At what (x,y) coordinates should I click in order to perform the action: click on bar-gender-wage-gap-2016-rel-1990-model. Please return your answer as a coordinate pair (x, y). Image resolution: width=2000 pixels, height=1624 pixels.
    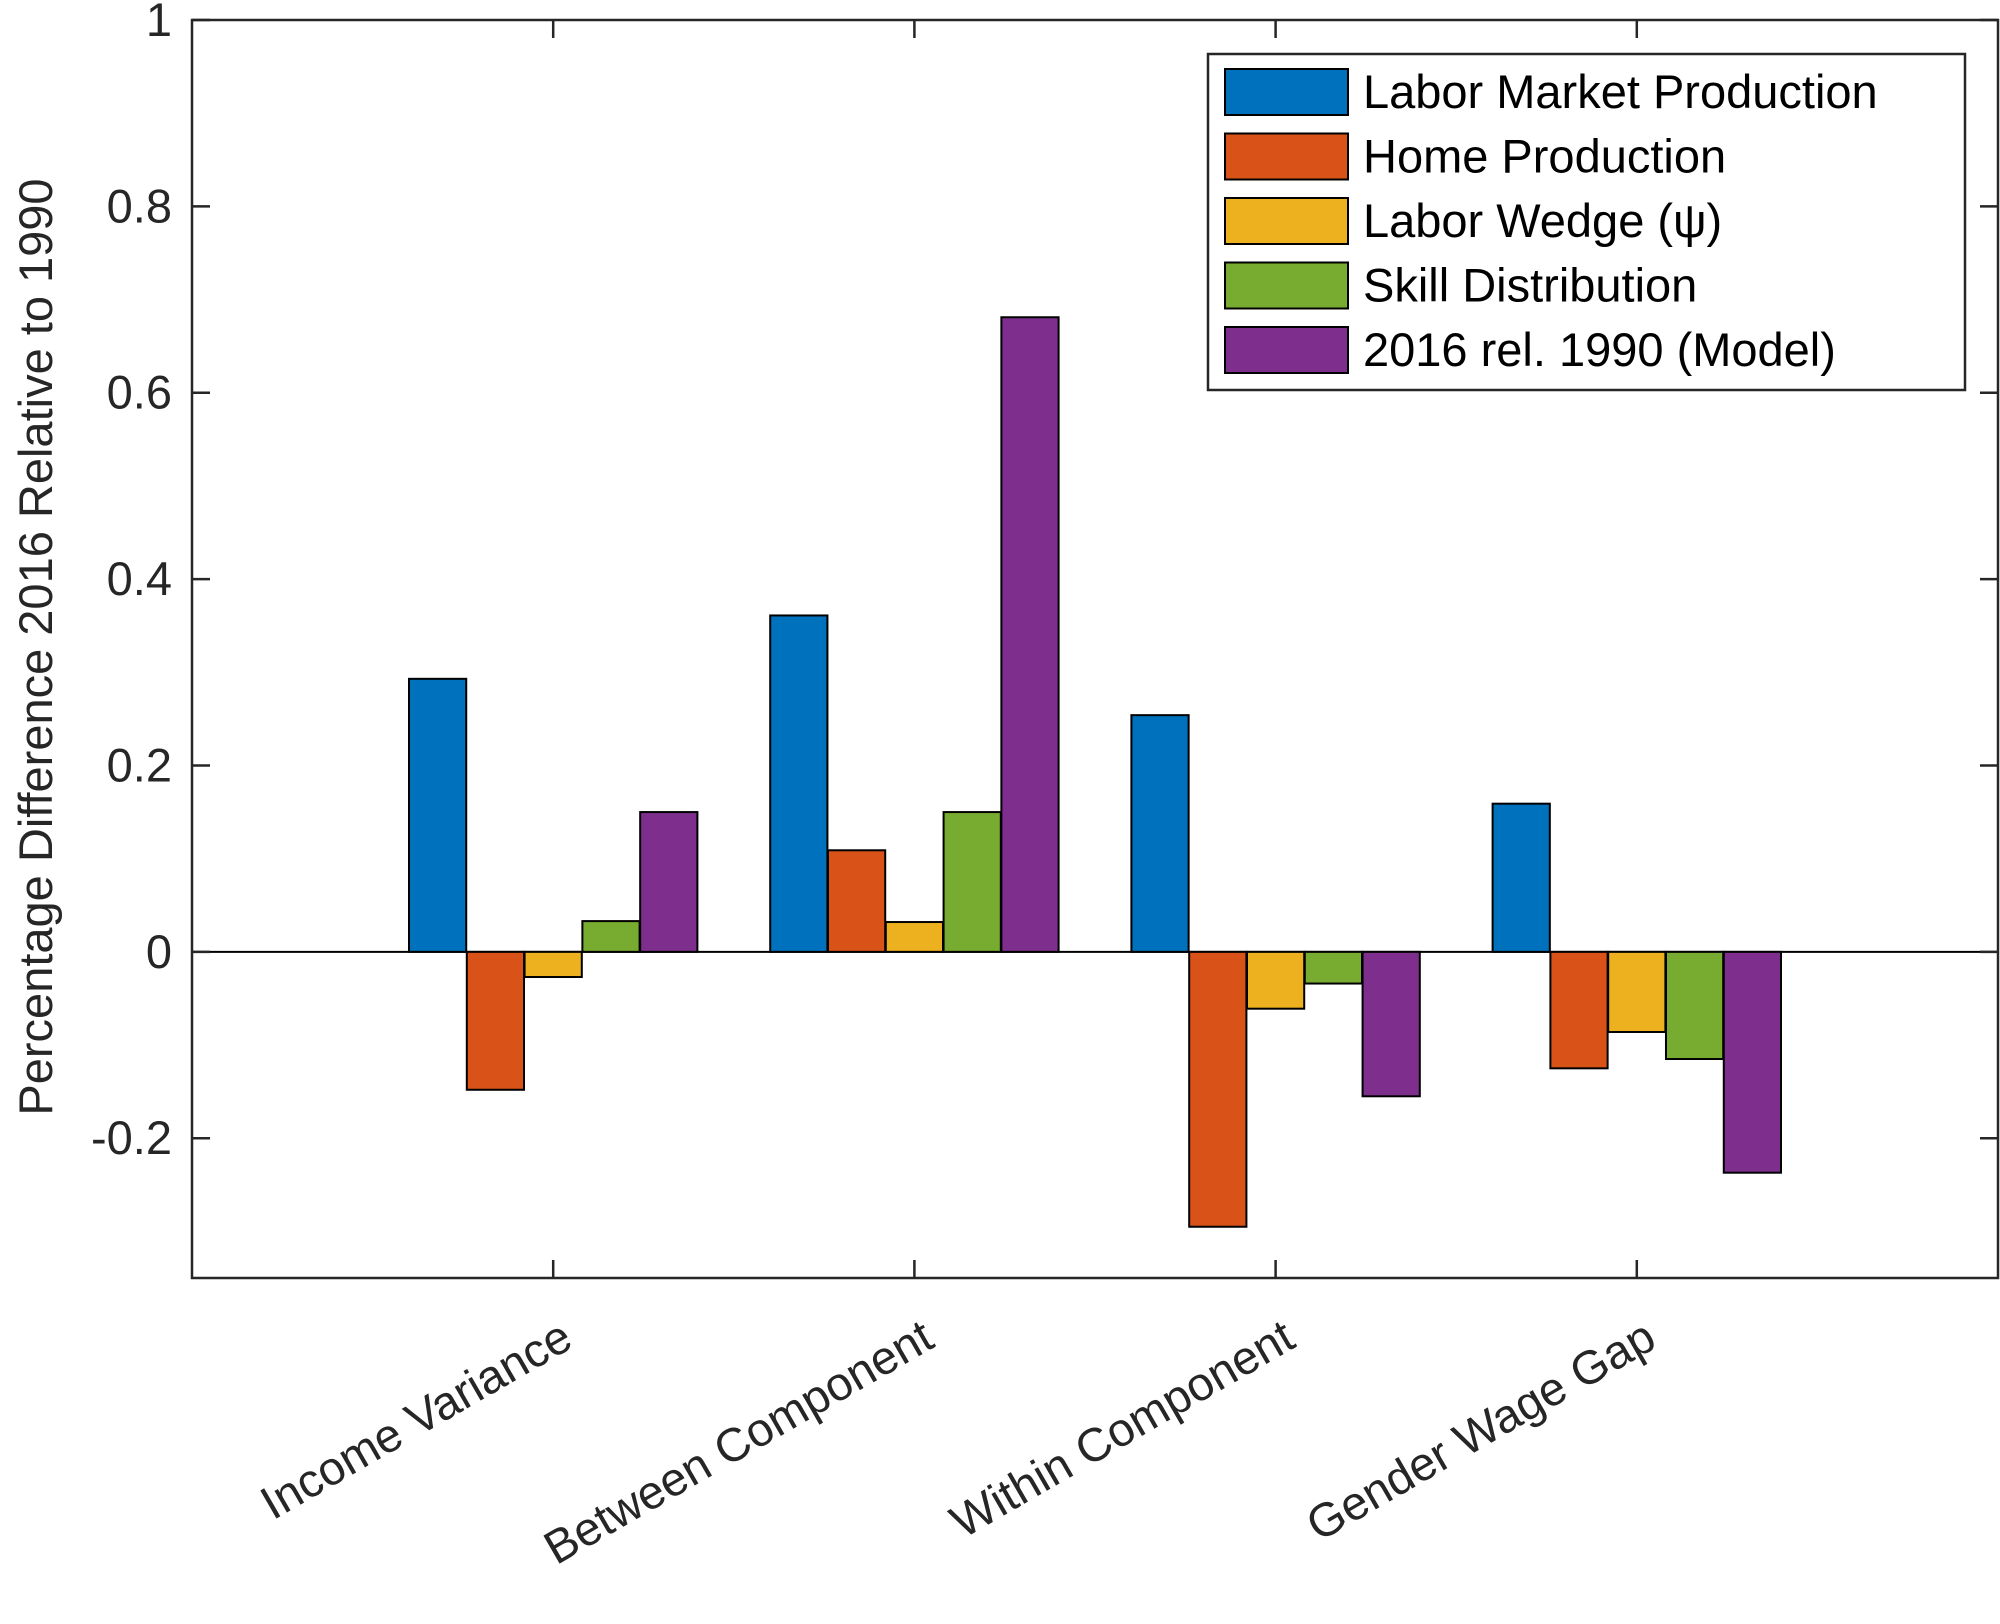
    Looking at the image, I should click on (1752, 1062).